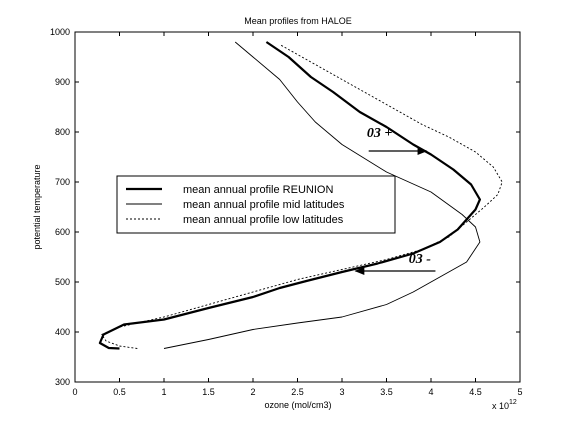 The image size is (576, 432). What do you see at coordinates (513, 402) in the screenshot?
I see `x-multiplier-exponent: 12` at bounding box center [513, 402].